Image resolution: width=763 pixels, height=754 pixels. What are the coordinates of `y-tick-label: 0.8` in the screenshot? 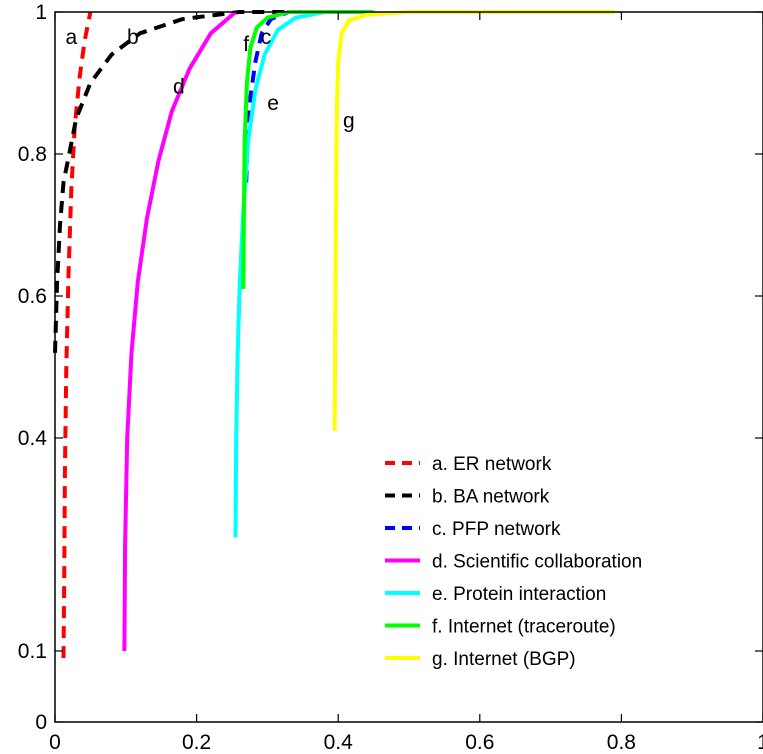 It's located at (32, 154).